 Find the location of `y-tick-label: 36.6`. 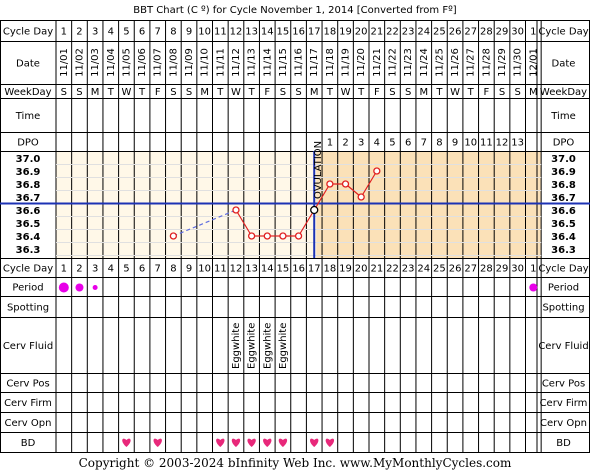

y-tick-label: 36.6 is located at coordinates (28, 211).